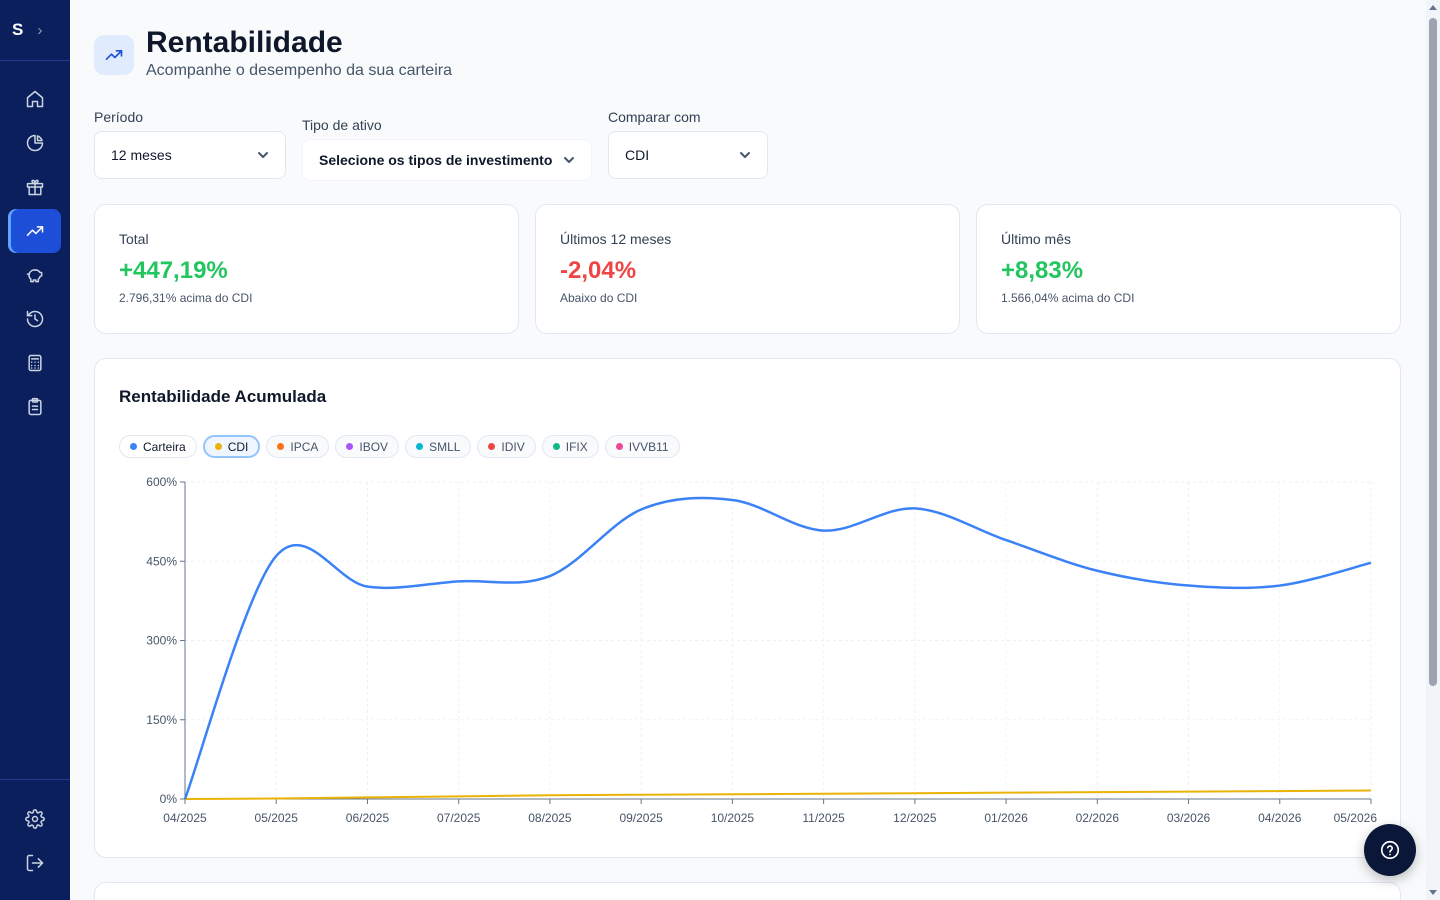 The width and height of the screenshot is (1440, 900). I want to click on filter-periodo: Período 12 meses, so click(190, 144).